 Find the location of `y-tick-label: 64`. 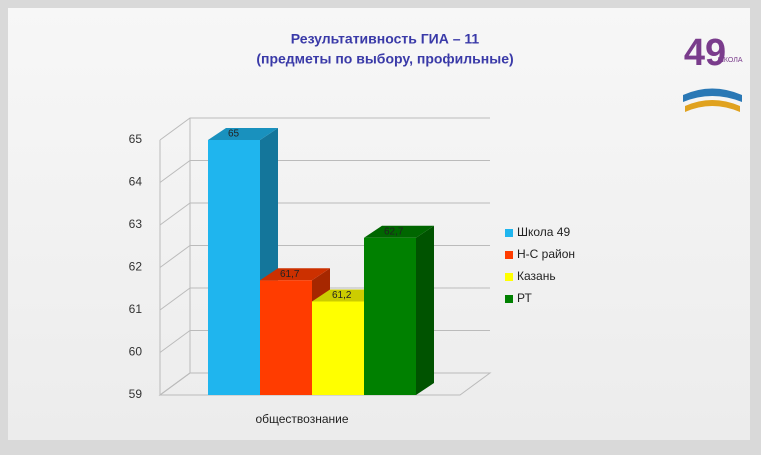

y-tick-label: 64 is located at coordinates (136, 182).